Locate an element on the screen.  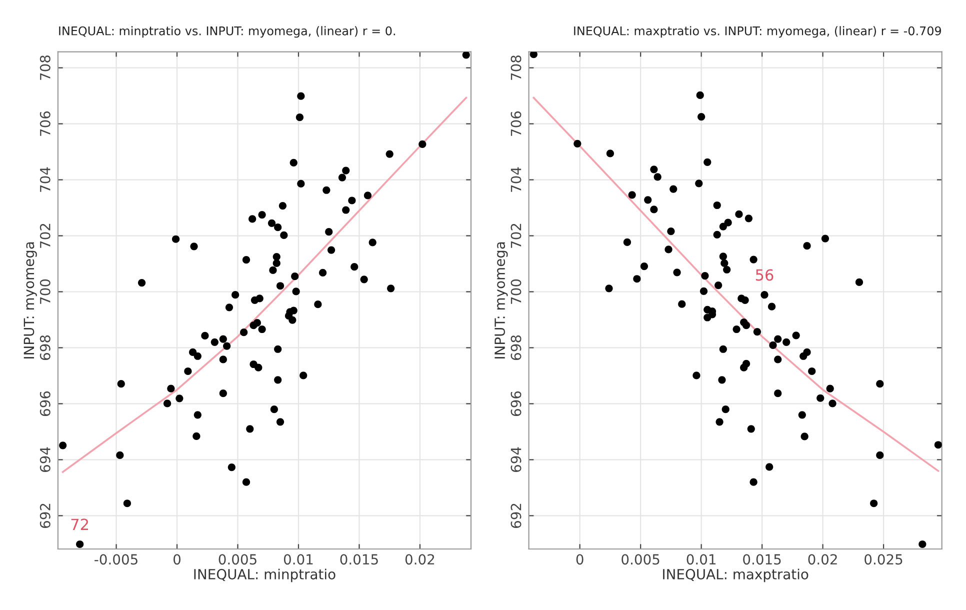
x-axis-title: INEQUAL: maxptratio is located at coordinates (735, 575).